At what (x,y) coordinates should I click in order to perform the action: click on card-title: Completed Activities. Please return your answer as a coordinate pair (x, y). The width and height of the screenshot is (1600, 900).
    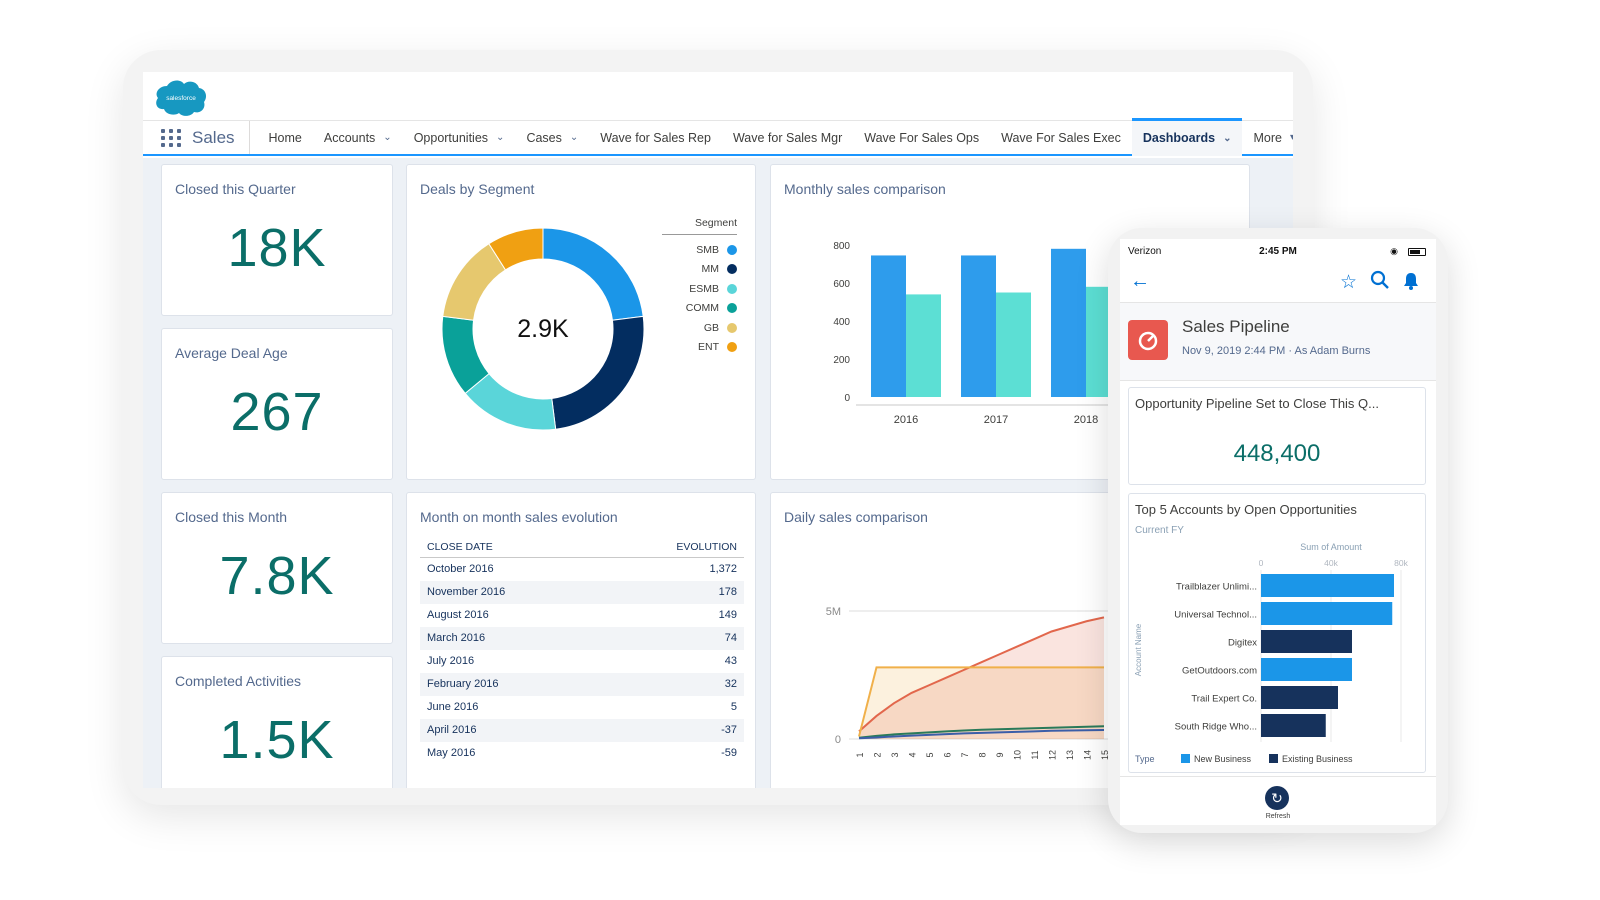
    Looking at the image, I should click on (238, 681).